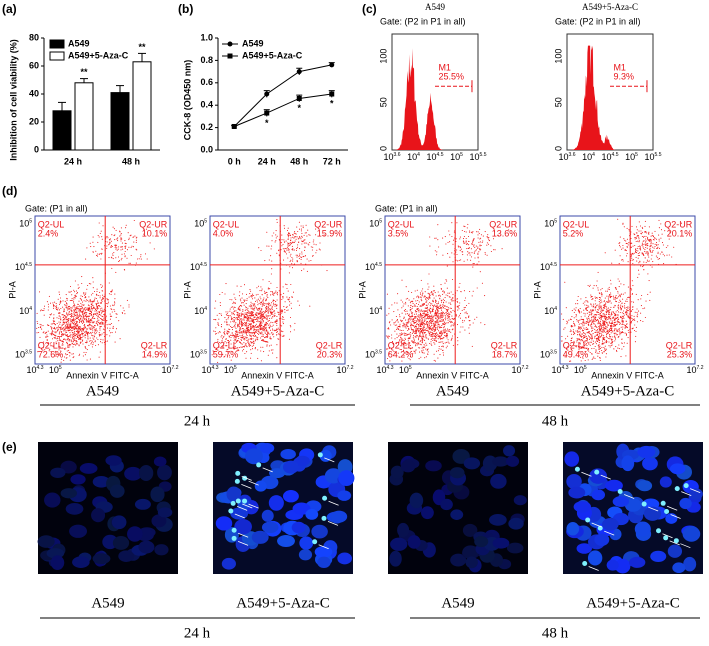 This screenshot has width=709, height=646. Describe the element at coordinates (206, 37) in the screenshot. I see `y-tick-label: 1.0` at that location.